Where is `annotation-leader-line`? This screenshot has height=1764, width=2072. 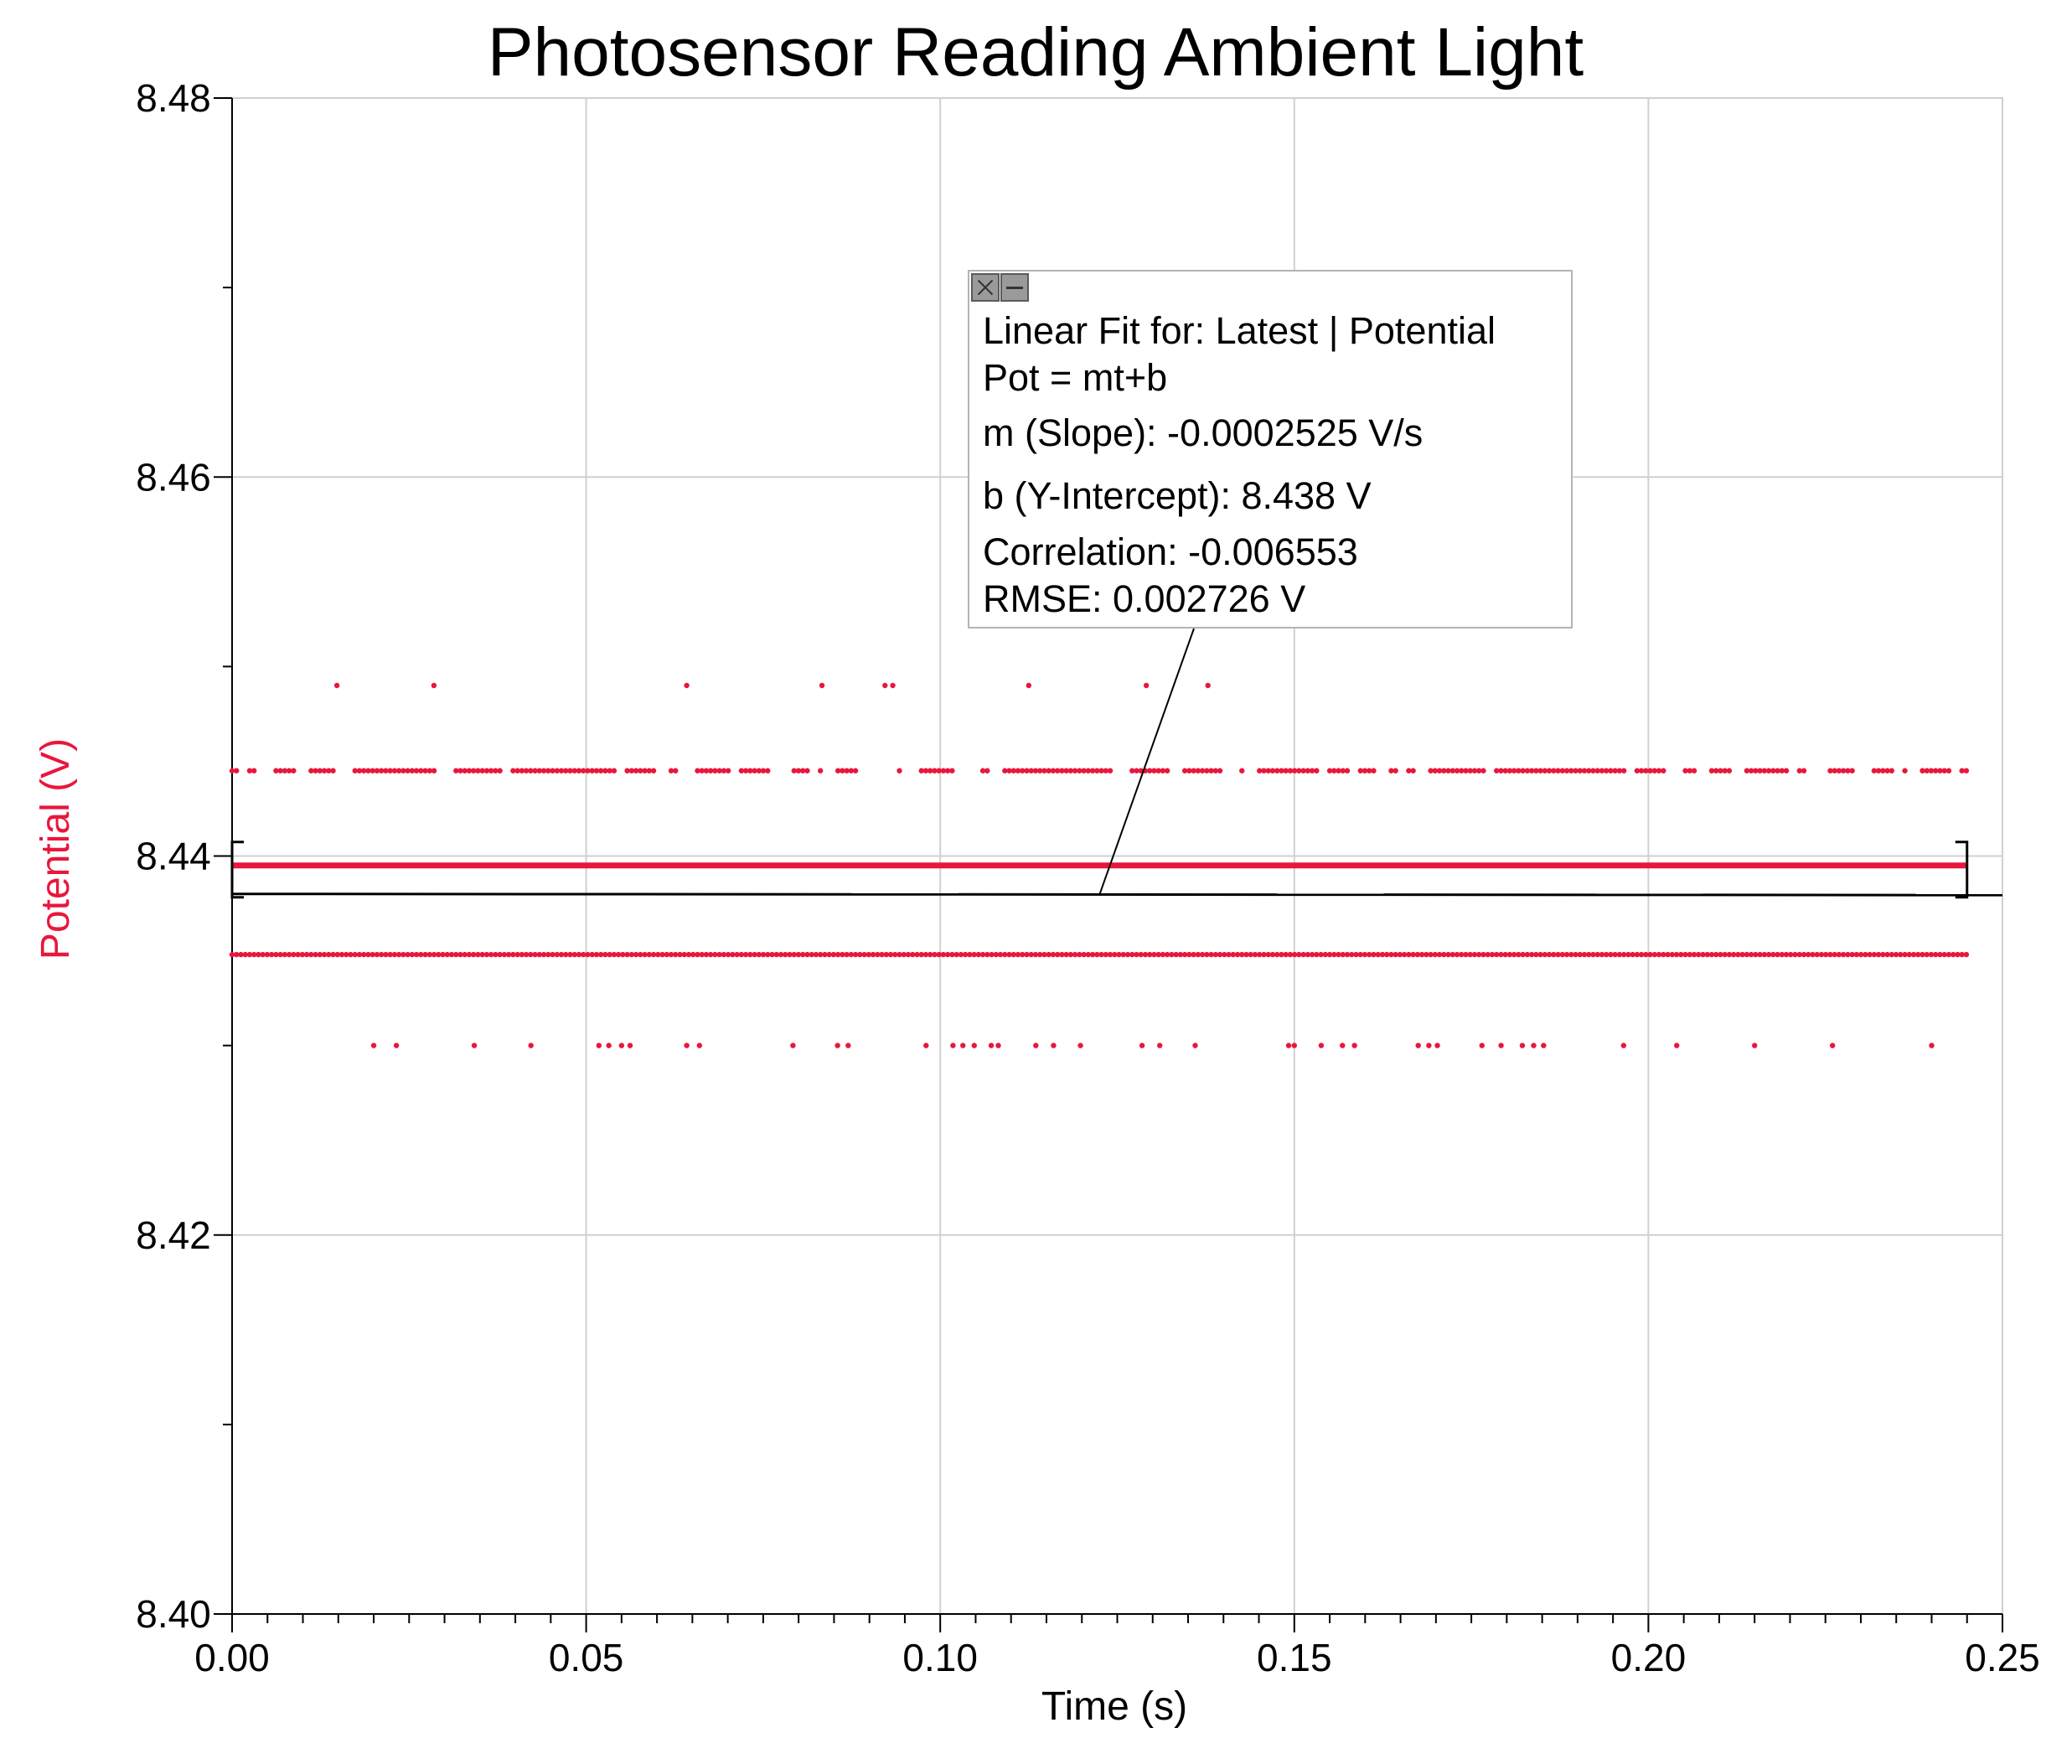
annotation-leader-line is located at coordinates (1146, 761).